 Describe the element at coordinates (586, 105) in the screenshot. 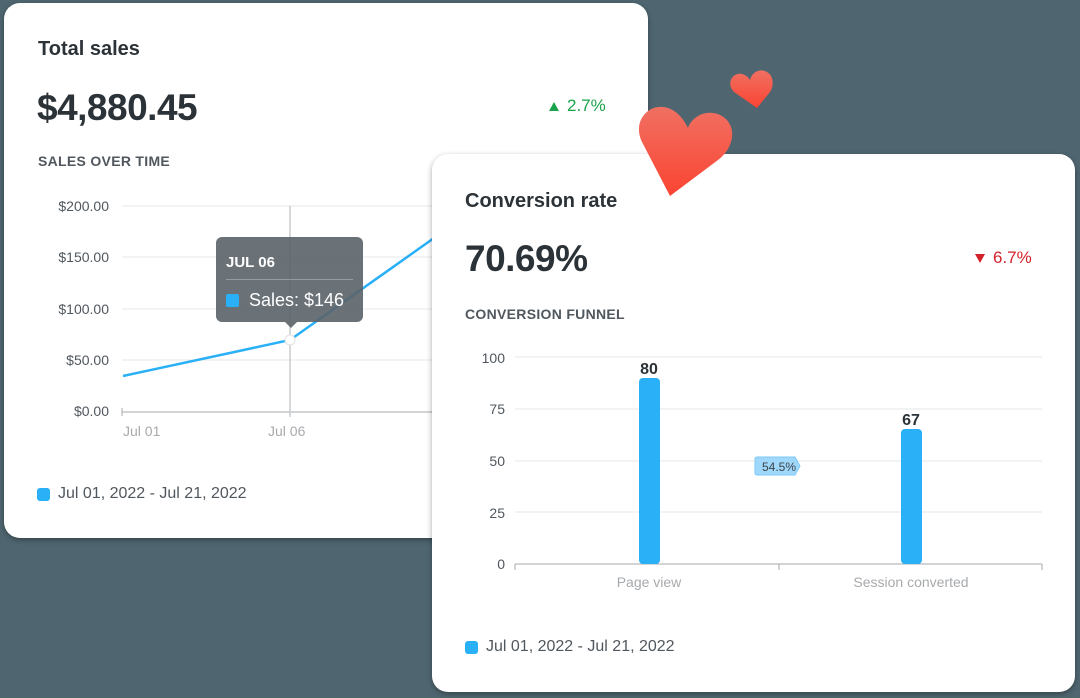

I see `delta-value: 2.7%` at that location.